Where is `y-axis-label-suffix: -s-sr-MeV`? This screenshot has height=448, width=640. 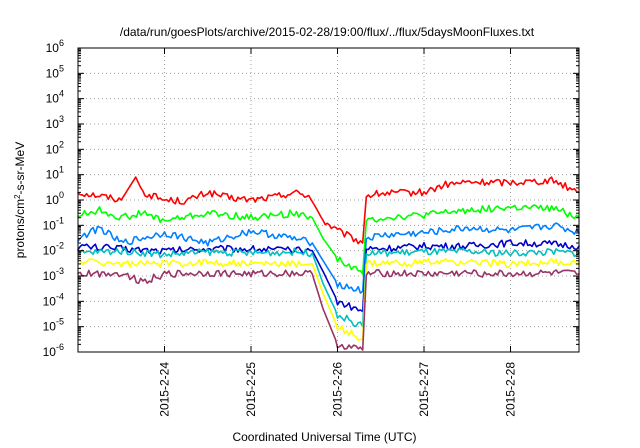
y-axis-label-suffix: -s-sr-MeV is located at coordinates (20, 168).